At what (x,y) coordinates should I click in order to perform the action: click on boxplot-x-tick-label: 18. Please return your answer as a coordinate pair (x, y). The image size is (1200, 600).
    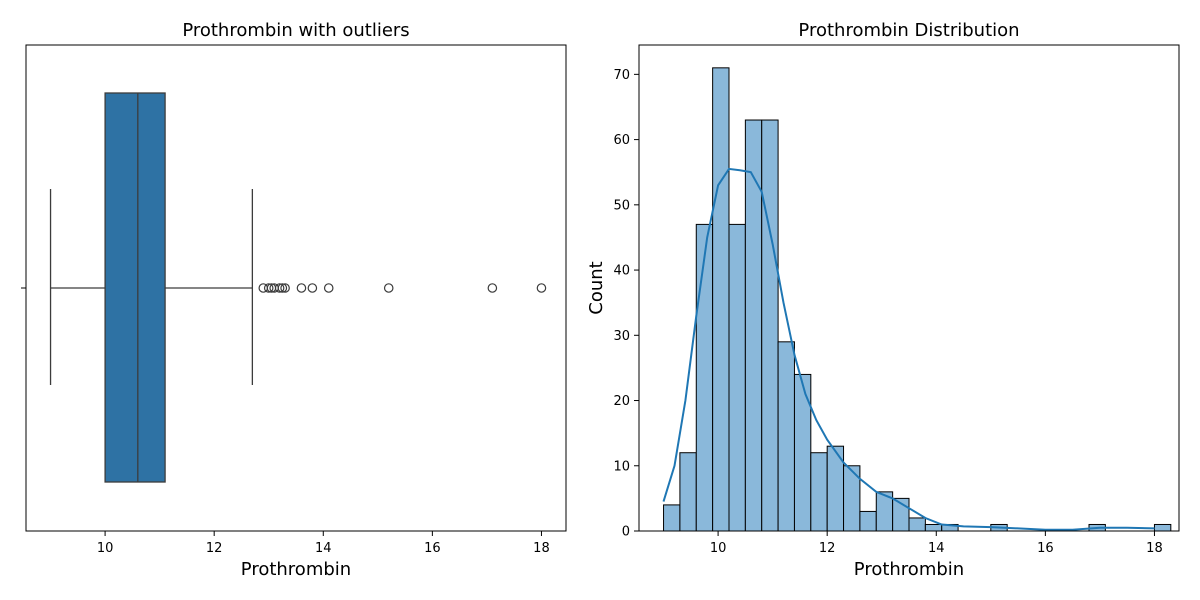
    Looking at the image, I should click on (541, 548).